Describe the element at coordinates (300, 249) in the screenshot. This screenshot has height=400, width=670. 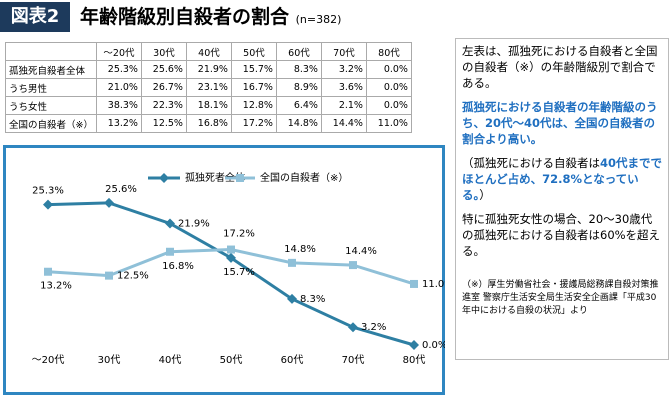
I see `value-label: 14.8%` at that location.